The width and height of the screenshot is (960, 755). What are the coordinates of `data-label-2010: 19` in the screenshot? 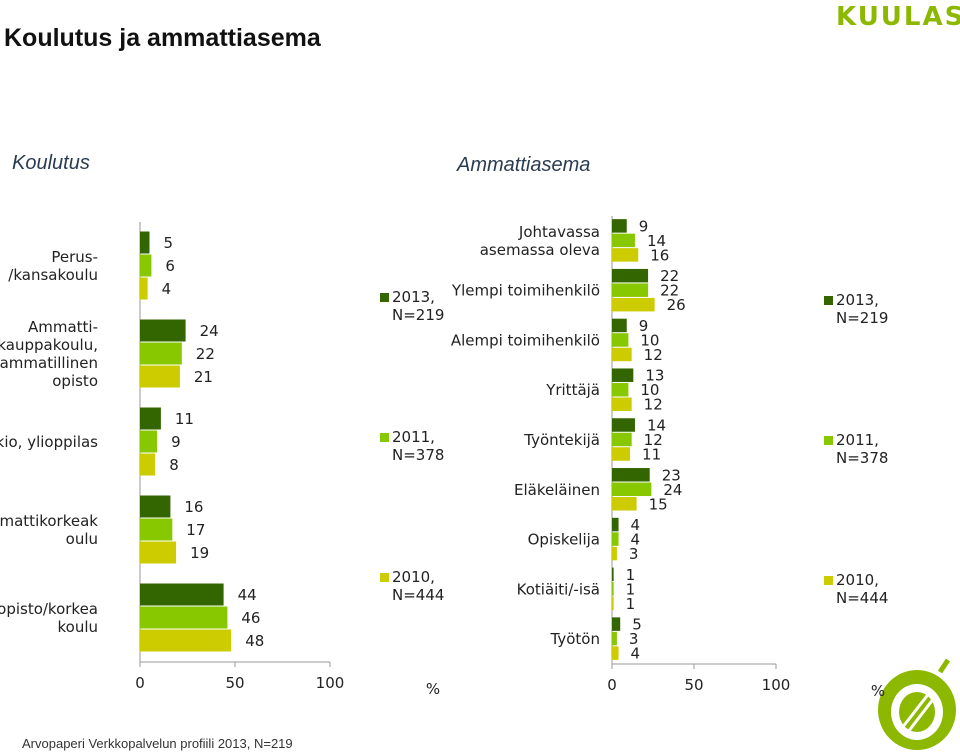 It's located at (199, 553).